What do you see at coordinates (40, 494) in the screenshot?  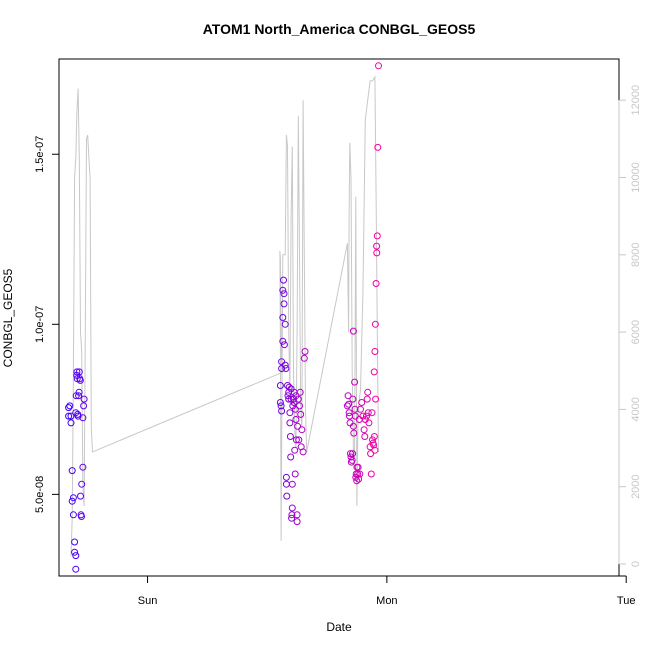 I see `y-tick-label: 5.0e-08` at bounding box center [40, 494].